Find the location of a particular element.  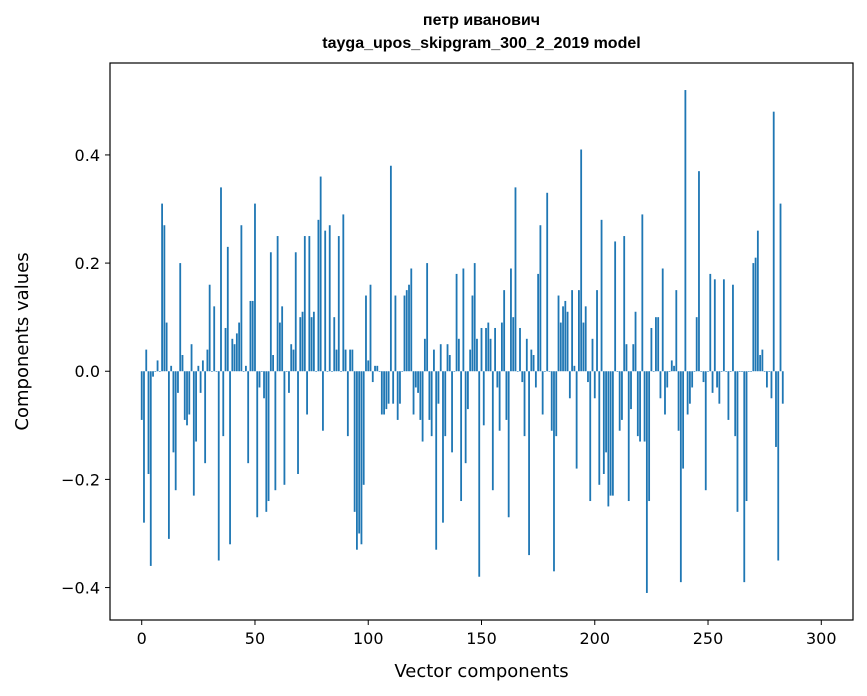

y-axis-ticks: −0.4 −0.2 0.0 0.2 0.4 is located at coordinates (85, 372).